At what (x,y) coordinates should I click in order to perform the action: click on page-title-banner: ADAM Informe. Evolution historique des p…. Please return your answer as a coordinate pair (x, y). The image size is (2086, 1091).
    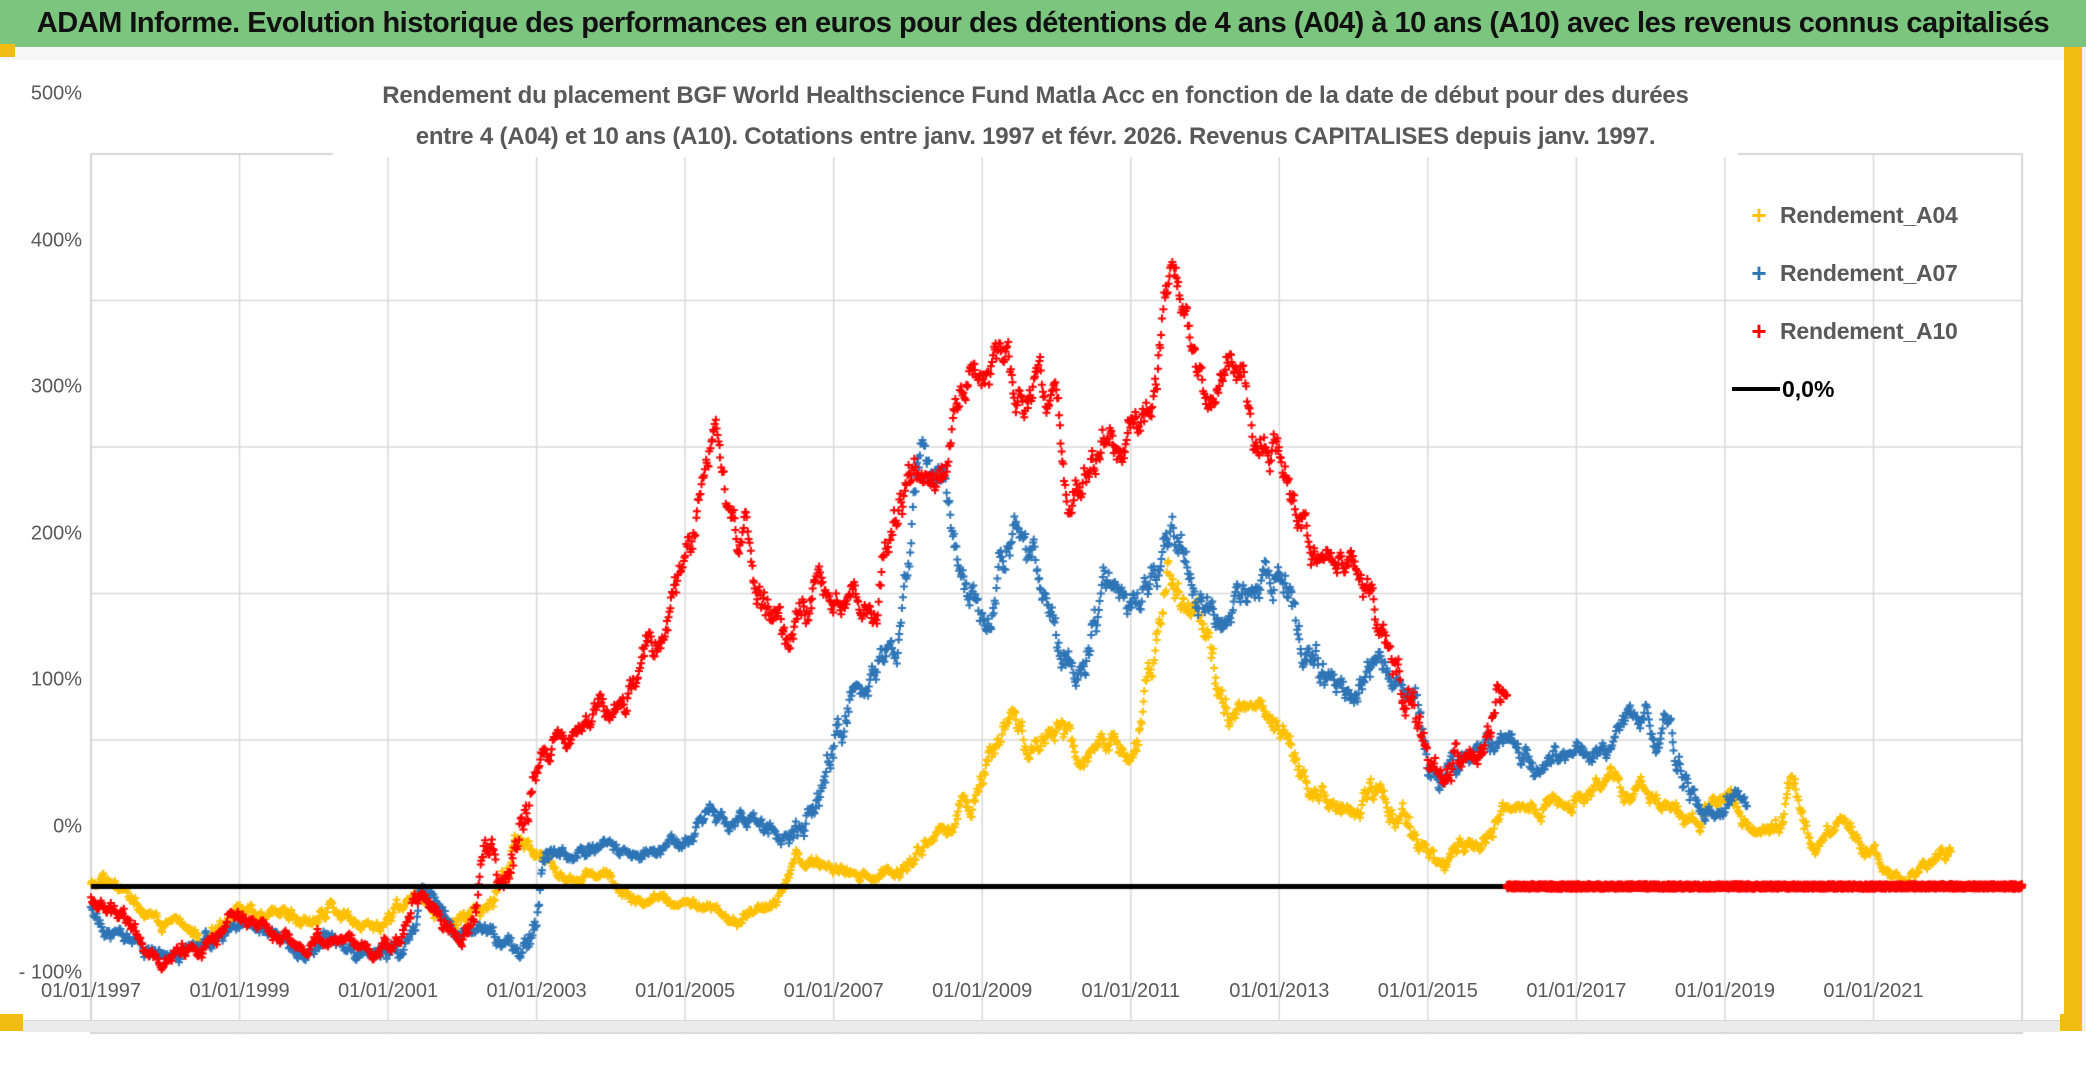
    Looking at the image, I should click on (1043, 23).